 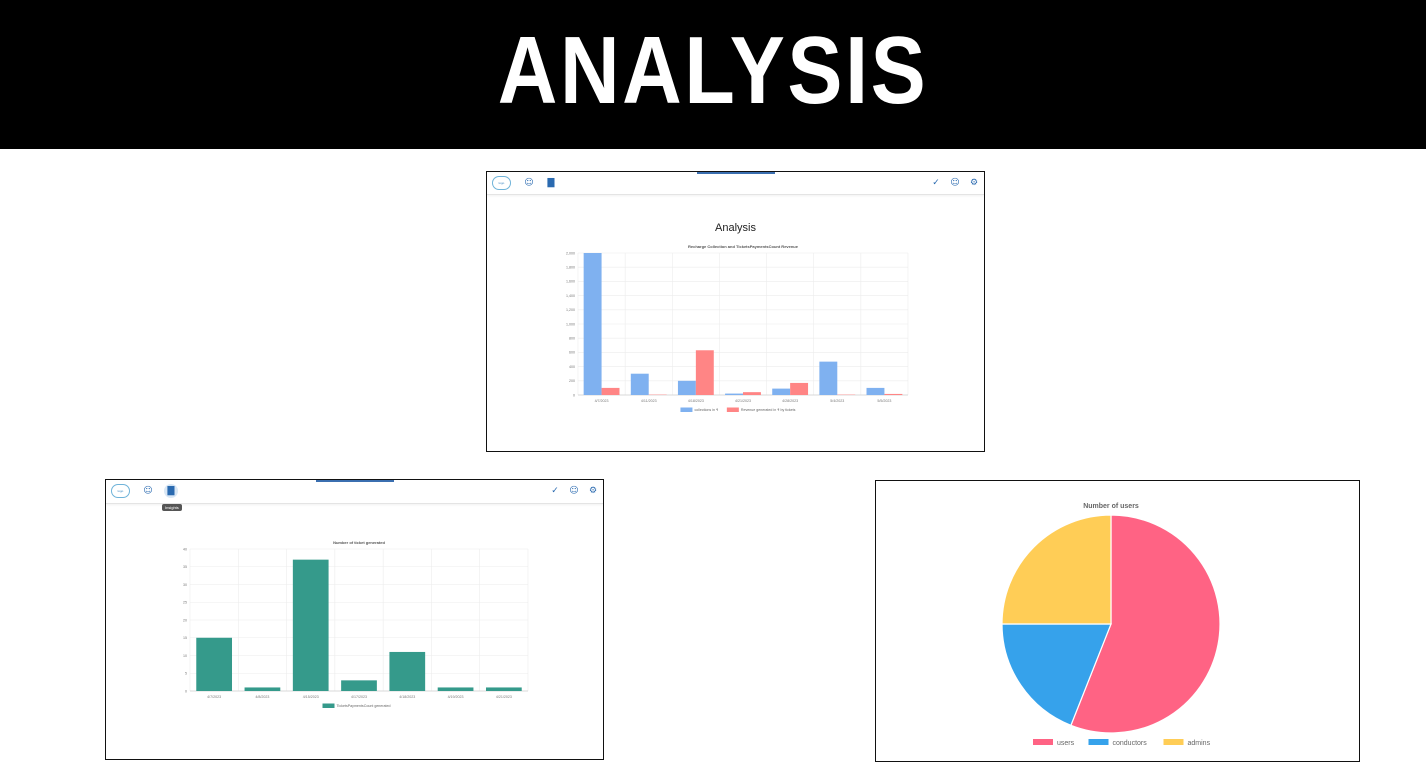 I want to click on x-tick-label: 5/5/2023, so click(x=884, y=401).